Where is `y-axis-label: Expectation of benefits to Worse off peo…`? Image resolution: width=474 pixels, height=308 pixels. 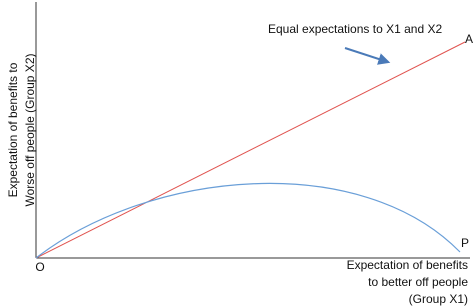 y-axis-label: Expectation of benefits to Worse off peo… is located at coordinates (21, 130).